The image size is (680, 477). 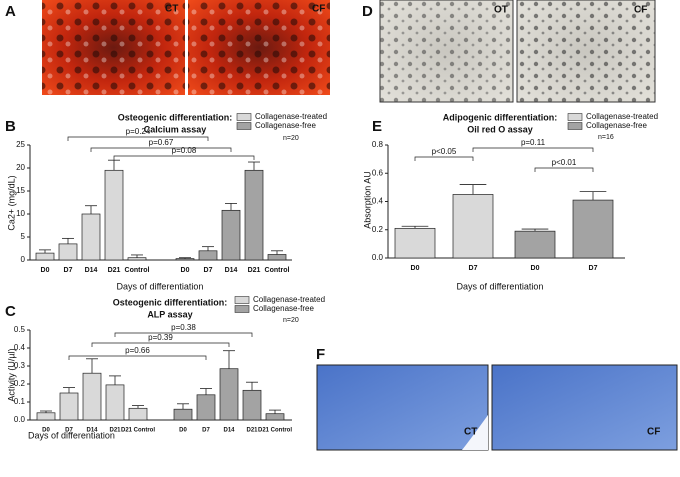 I want to click on significance-label: p=0.08, so click(x=184, y=150).